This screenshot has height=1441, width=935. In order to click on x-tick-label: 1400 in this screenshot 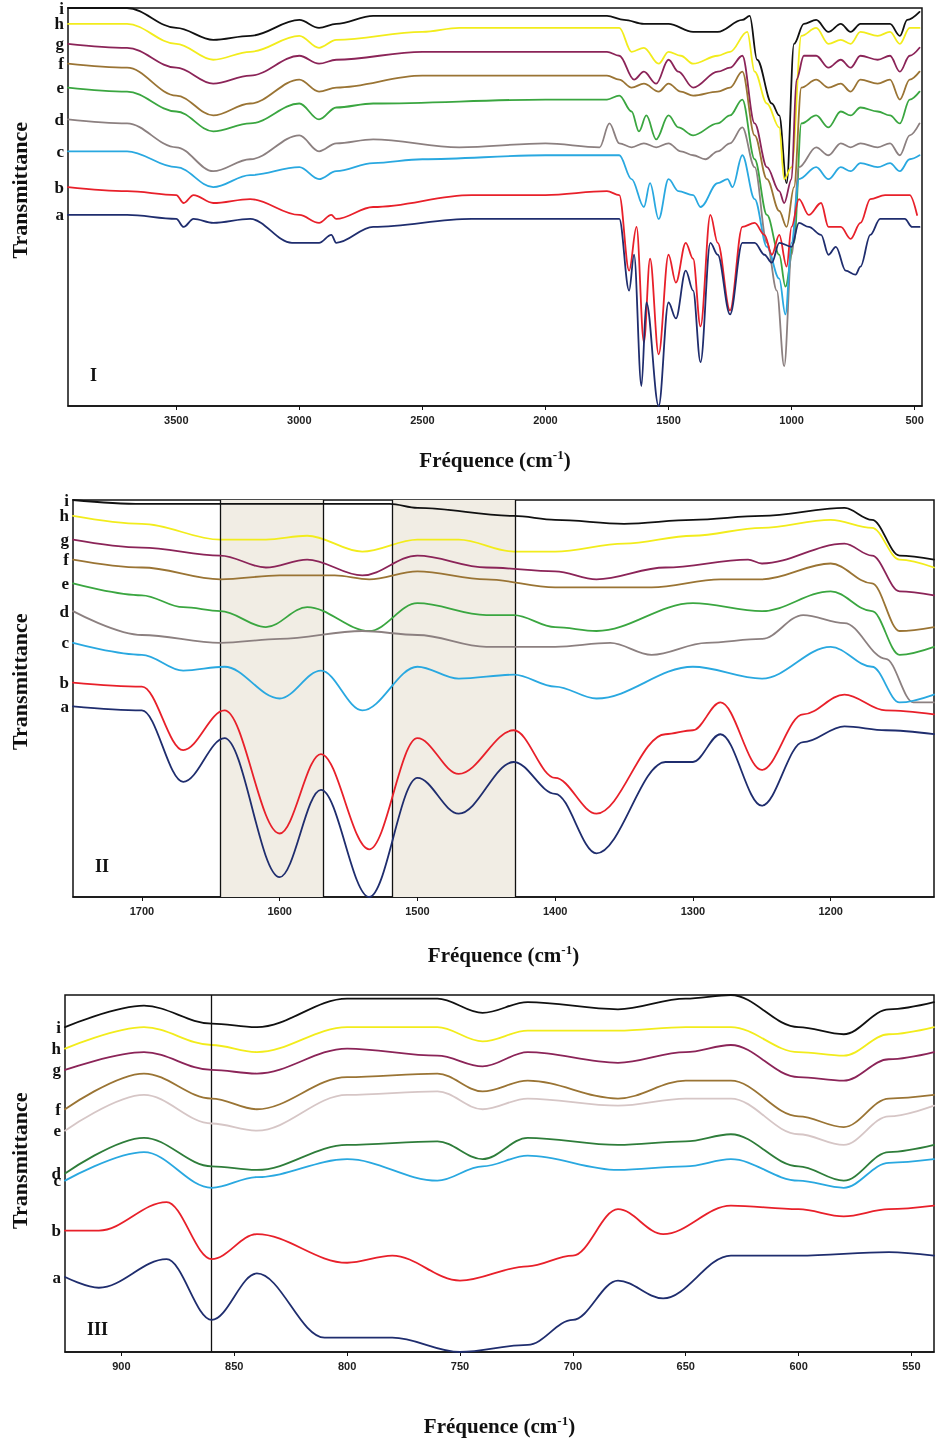, I will do `click(555, 910)`.